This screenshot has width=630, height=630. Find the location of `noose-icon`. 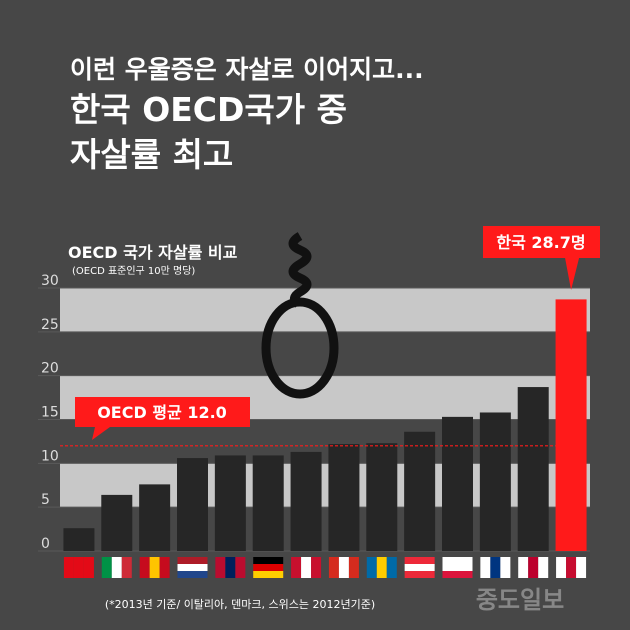

noose-icon is located at coordinates (300, 315).